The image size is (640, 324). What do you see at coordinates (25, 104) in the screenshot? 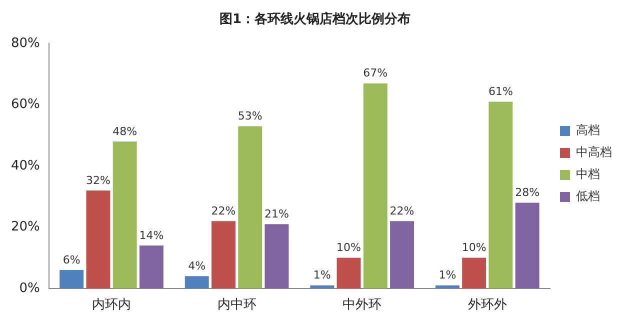
I see `y-tick-label: 60%` at bounding box center [25, 104].